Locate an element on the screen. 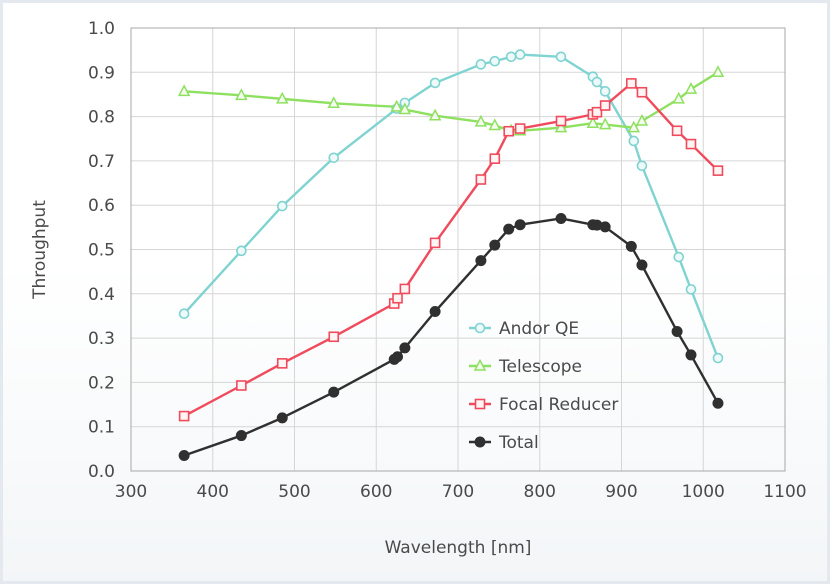 The height and width of the screenshot is (587, 830). y-axis-label: Throughput is located at coordinates (40, 250).